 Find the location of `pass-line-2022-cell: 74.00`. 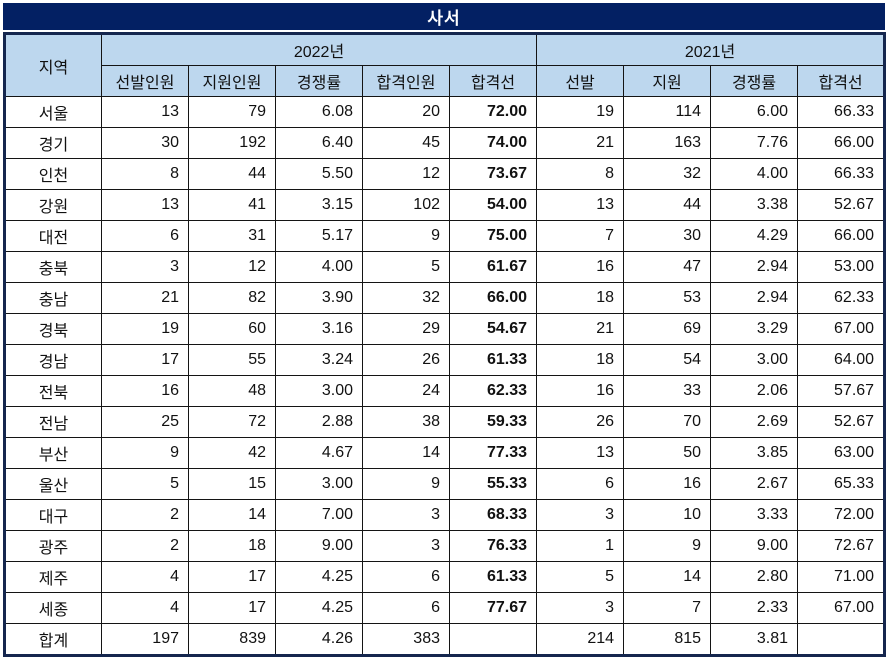

pass-line-2022-cell: 74.00 is located at coordinates (493, 143).